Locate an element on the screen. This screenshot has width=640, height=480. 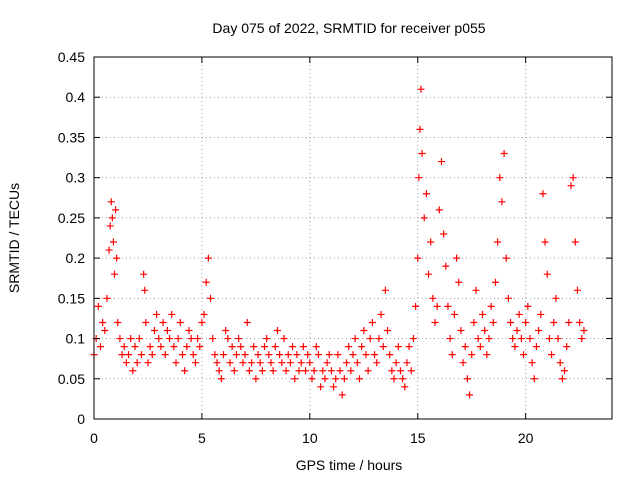
x-axis-label: GPS time / hours is located at coordinates (349, 465).